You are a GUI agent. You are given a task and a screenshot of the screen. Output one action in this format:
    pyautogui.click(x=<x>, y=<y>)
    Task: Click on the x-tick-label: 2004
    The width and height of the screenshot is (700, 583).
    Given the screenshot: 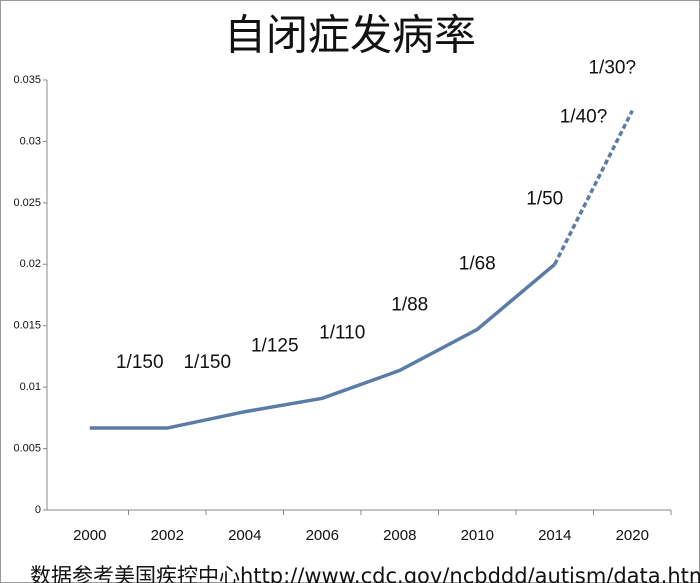 What is the action you would take?
    pyautogui.click(x=244, y=535)
    